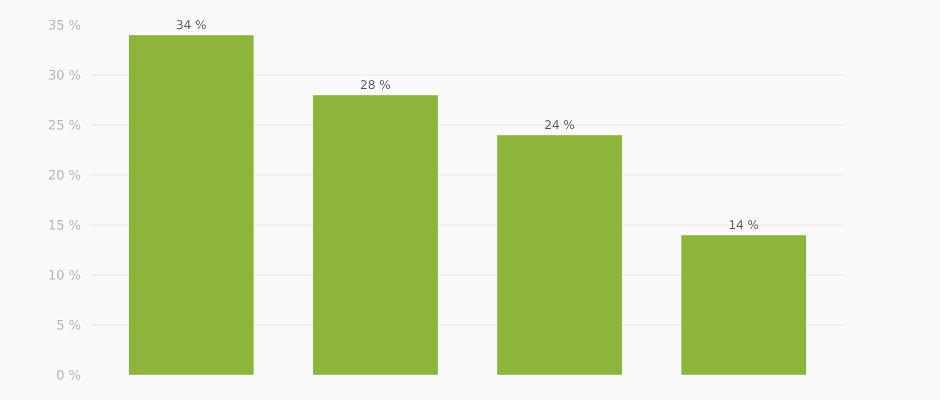 The image size is (940, 400). What do you see at coordinates (559, 125) in the screenshot?
I see `data-label: 24 %` at bounding box center [559, 125].